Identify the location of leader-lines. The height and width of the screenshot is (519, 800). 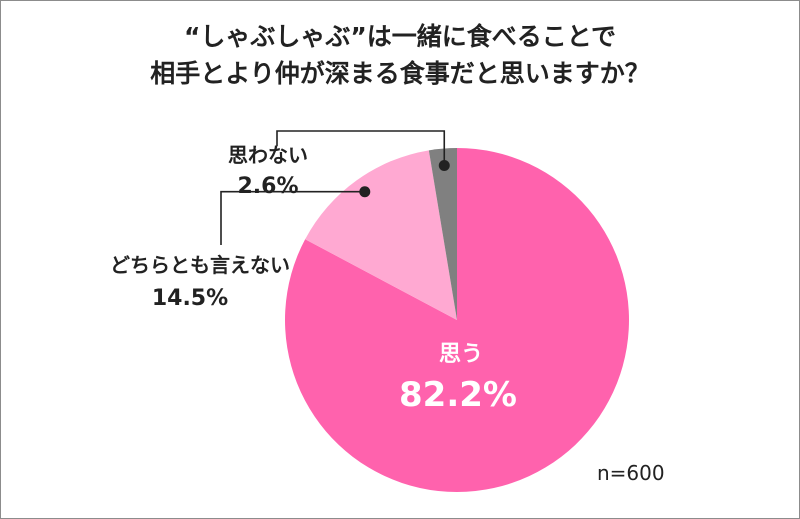
(335, 187).